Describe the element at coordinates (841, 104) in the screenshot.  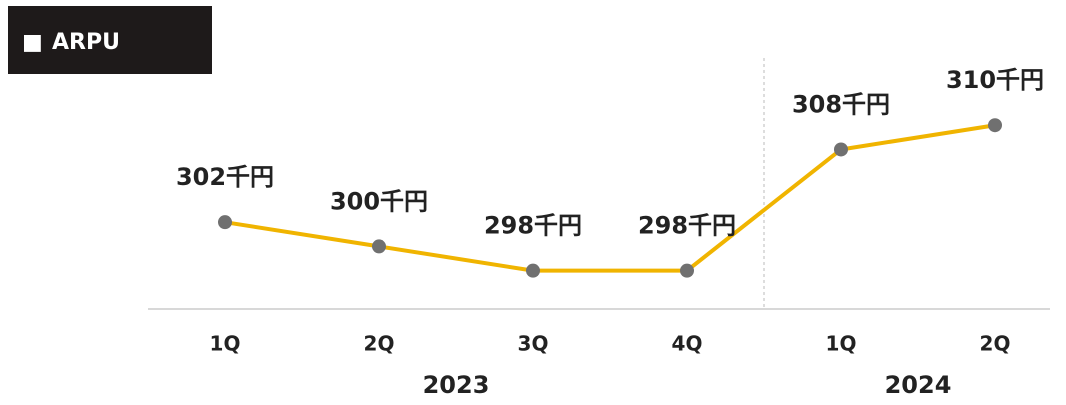
I see `data-label: 308千円` at that location.